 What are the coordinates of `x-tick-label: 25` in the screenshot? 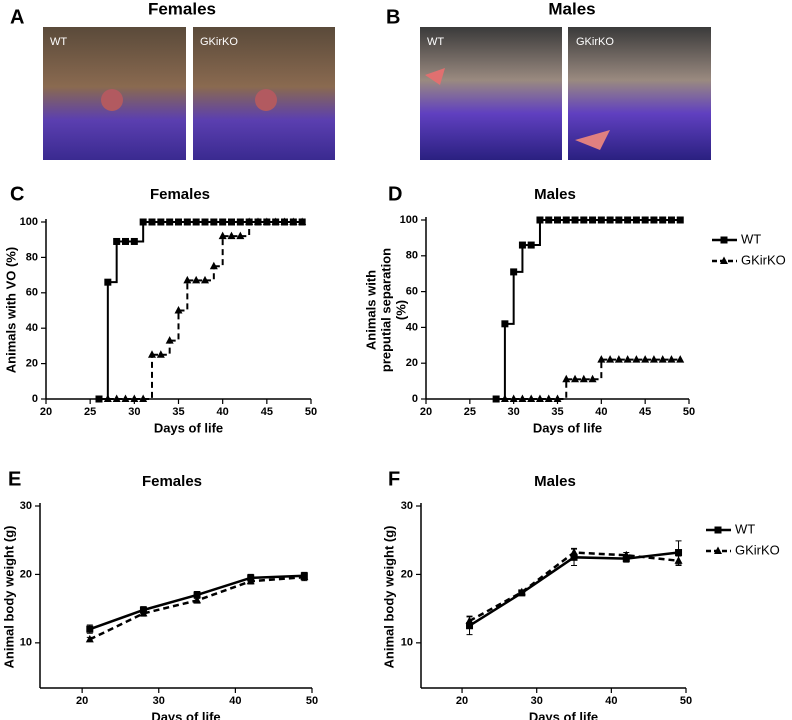 It's located at (90, 412).